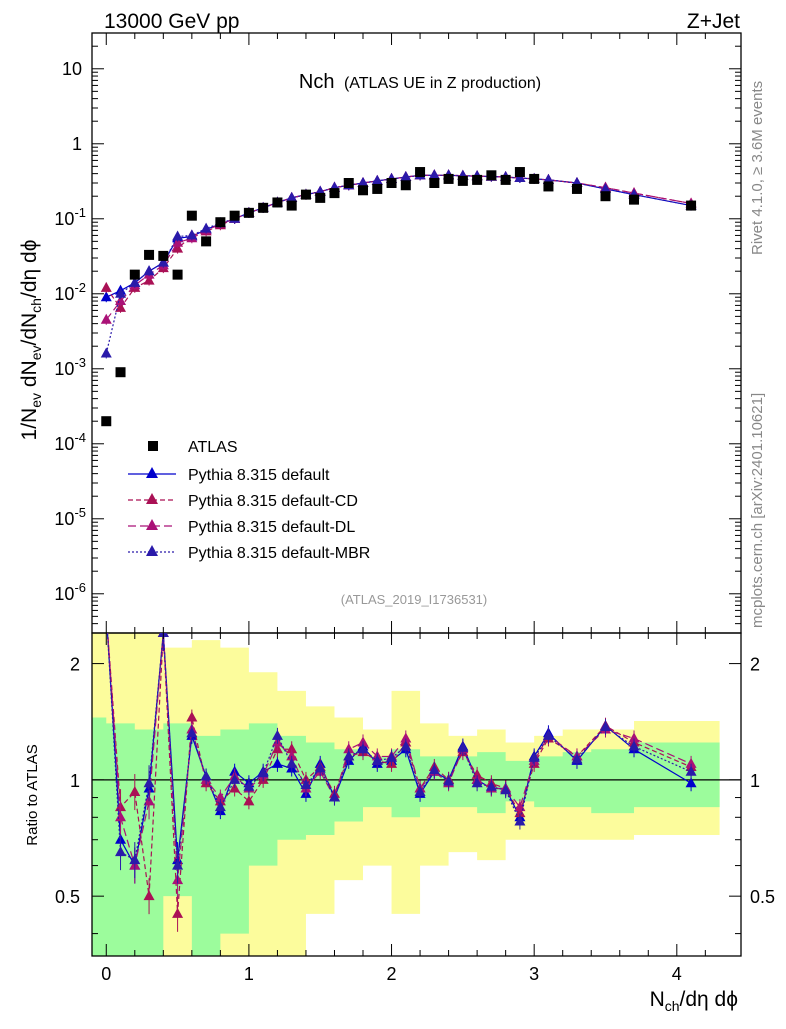 This screenshot has width=786, height=1029. What do you see at coordinates (249, 553) in the screenshot?
I see `legend-entry-mbr: Pythia 8.315 default-MBR` at bounding box center [249, 553].